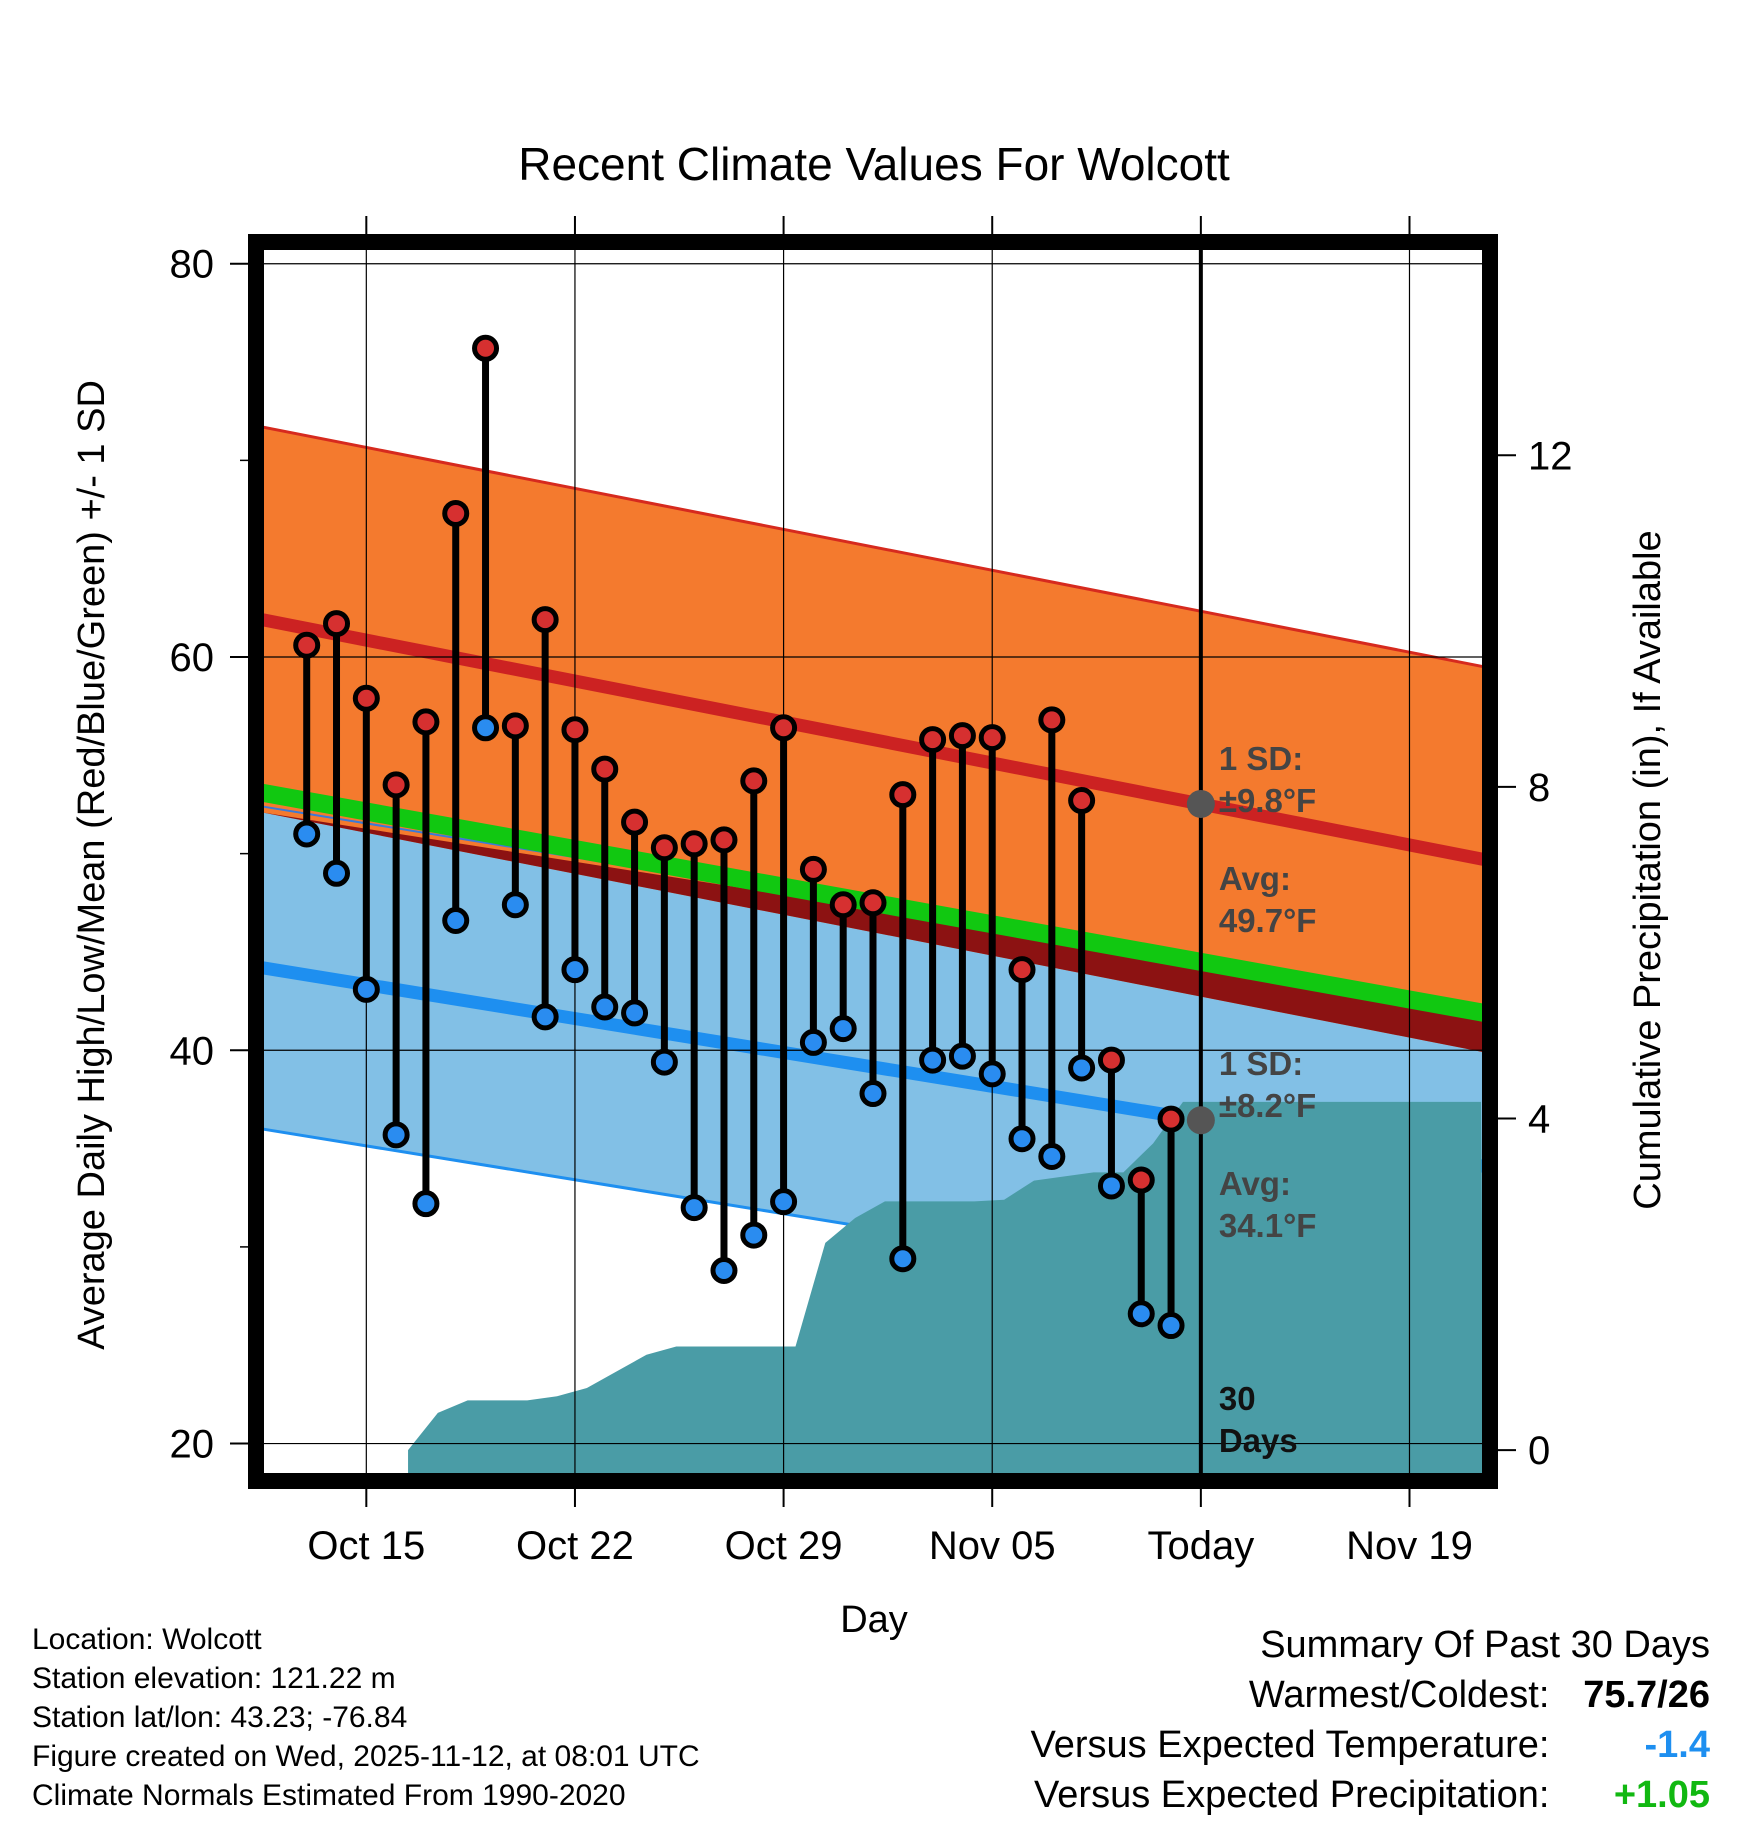 The image size is (1748, 1828). I want to click on summary-precip-label: Versus Expected Precipitation:, so click(1292, 1795).